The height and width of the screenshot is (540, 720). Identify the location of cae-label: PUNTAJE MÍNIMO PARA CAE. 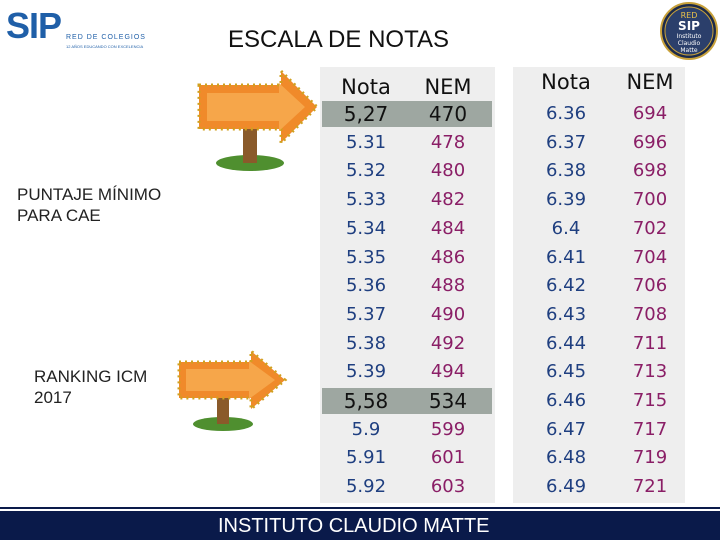
(102, 205).